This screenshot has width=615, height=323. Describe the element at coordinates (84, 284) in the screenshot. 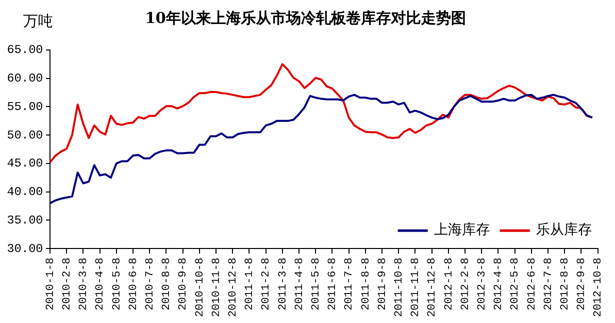

I see `x-tick-label: 2010-3-8` at that location.